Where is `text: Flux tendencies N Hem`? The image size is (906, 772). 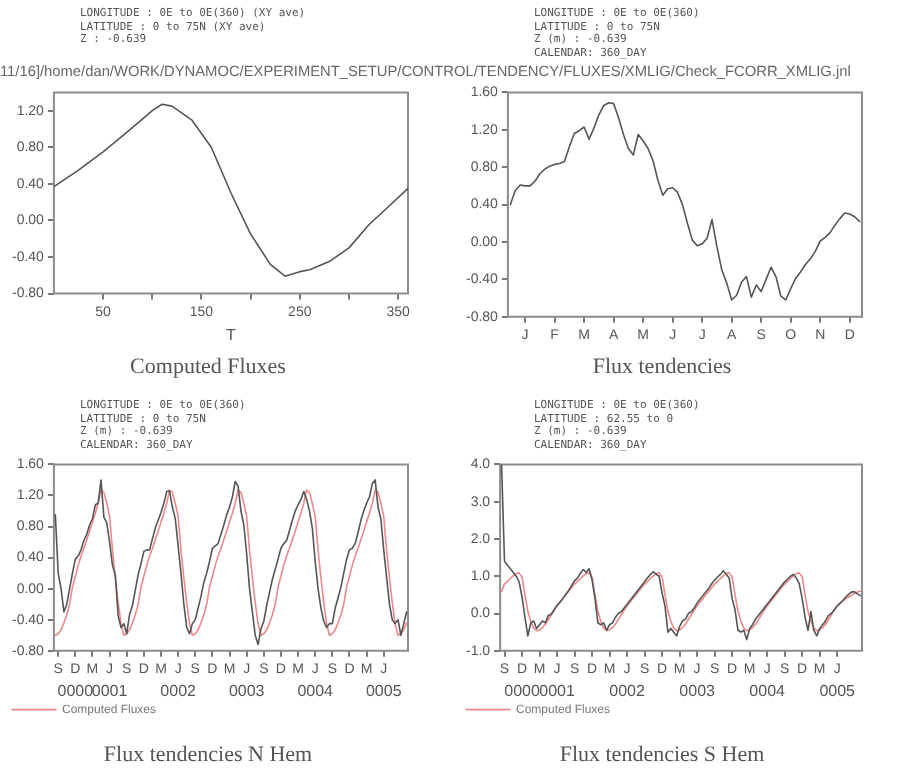 text: Flux tendencies N Hem is located at coordinates (208, 754).